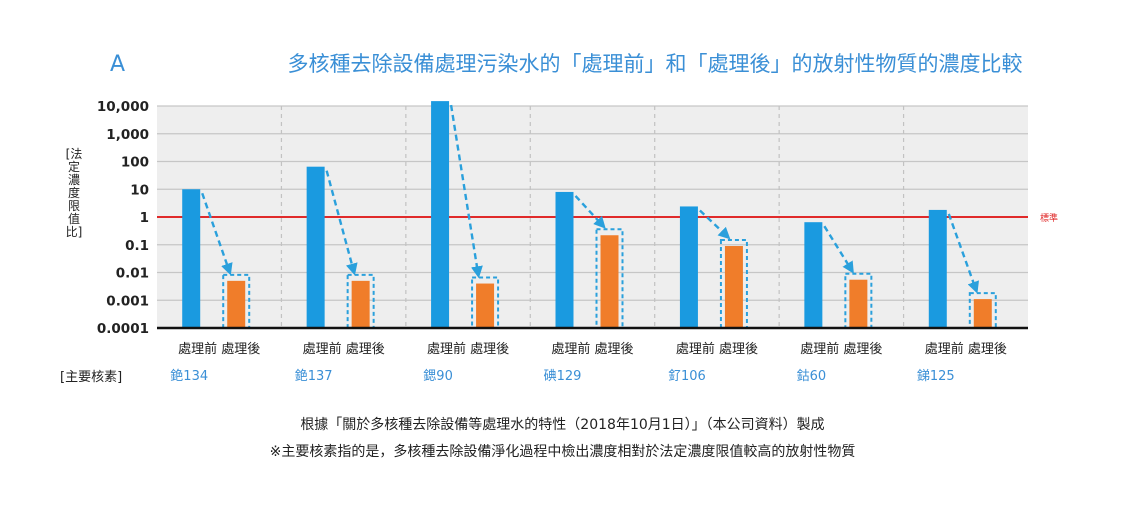 This screenshot has width=1125, height=519. I want to click on y-tick-label: 1,000, so click(127, 135).